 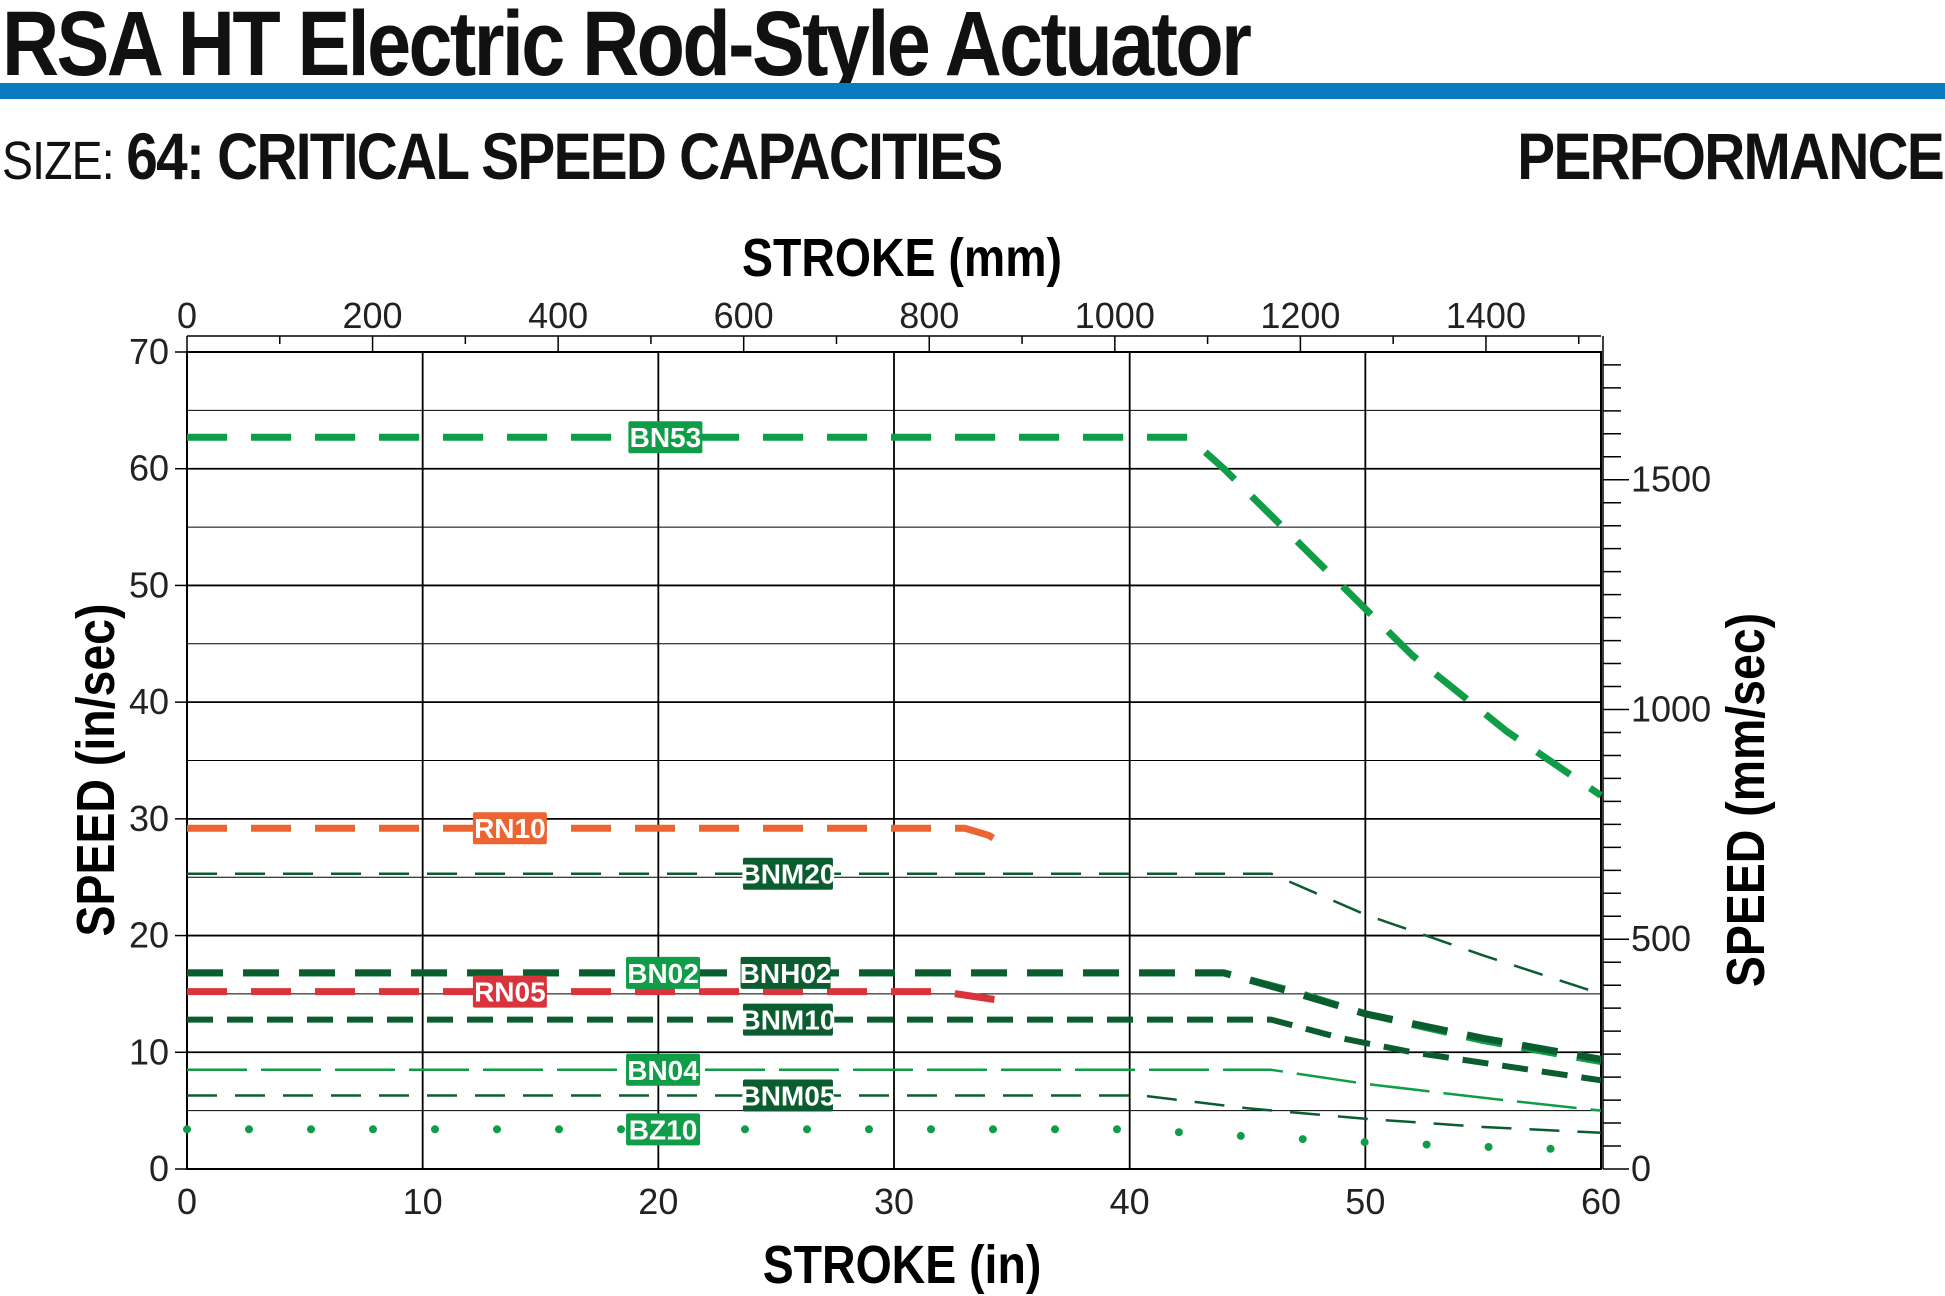 What do you see at coordinates (658, 1201) in the screenshot?
I see `x-tick-label: 20` at bounding box center [658, 1201].